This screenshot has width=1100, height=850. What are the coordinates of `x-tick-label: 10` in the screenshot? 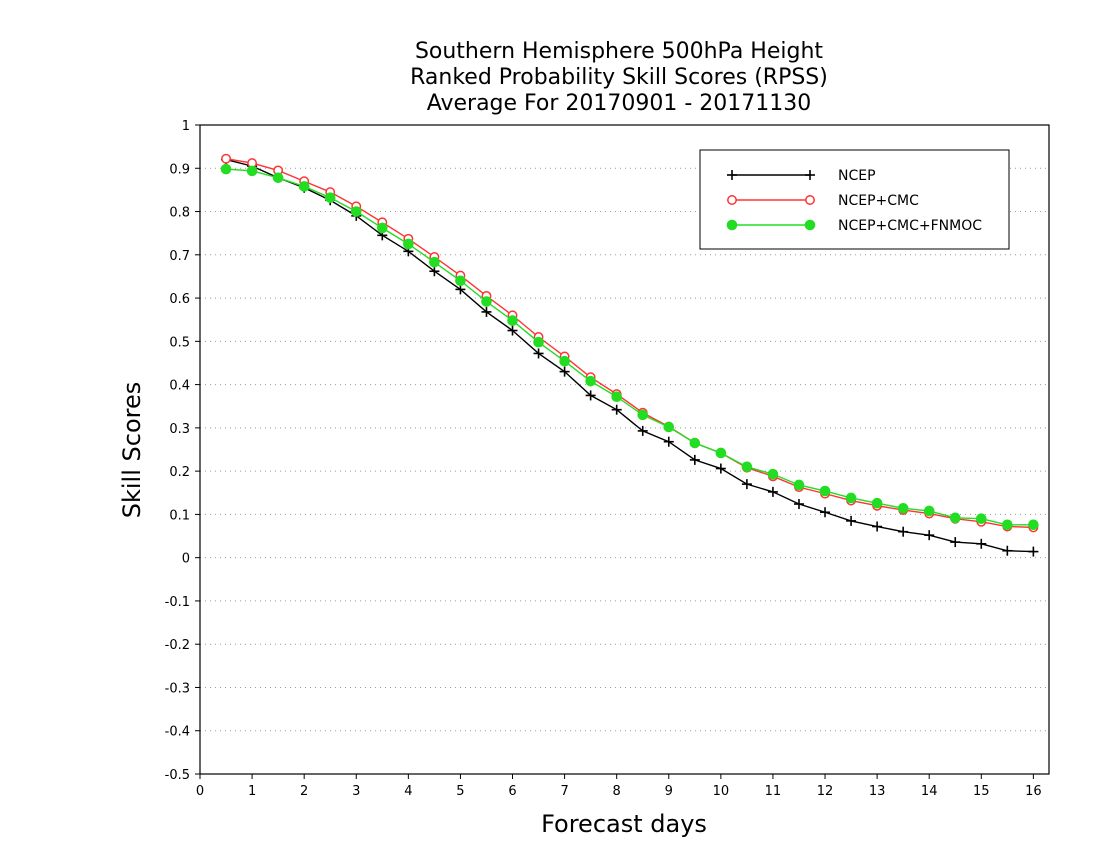 It's located at (721, 791).